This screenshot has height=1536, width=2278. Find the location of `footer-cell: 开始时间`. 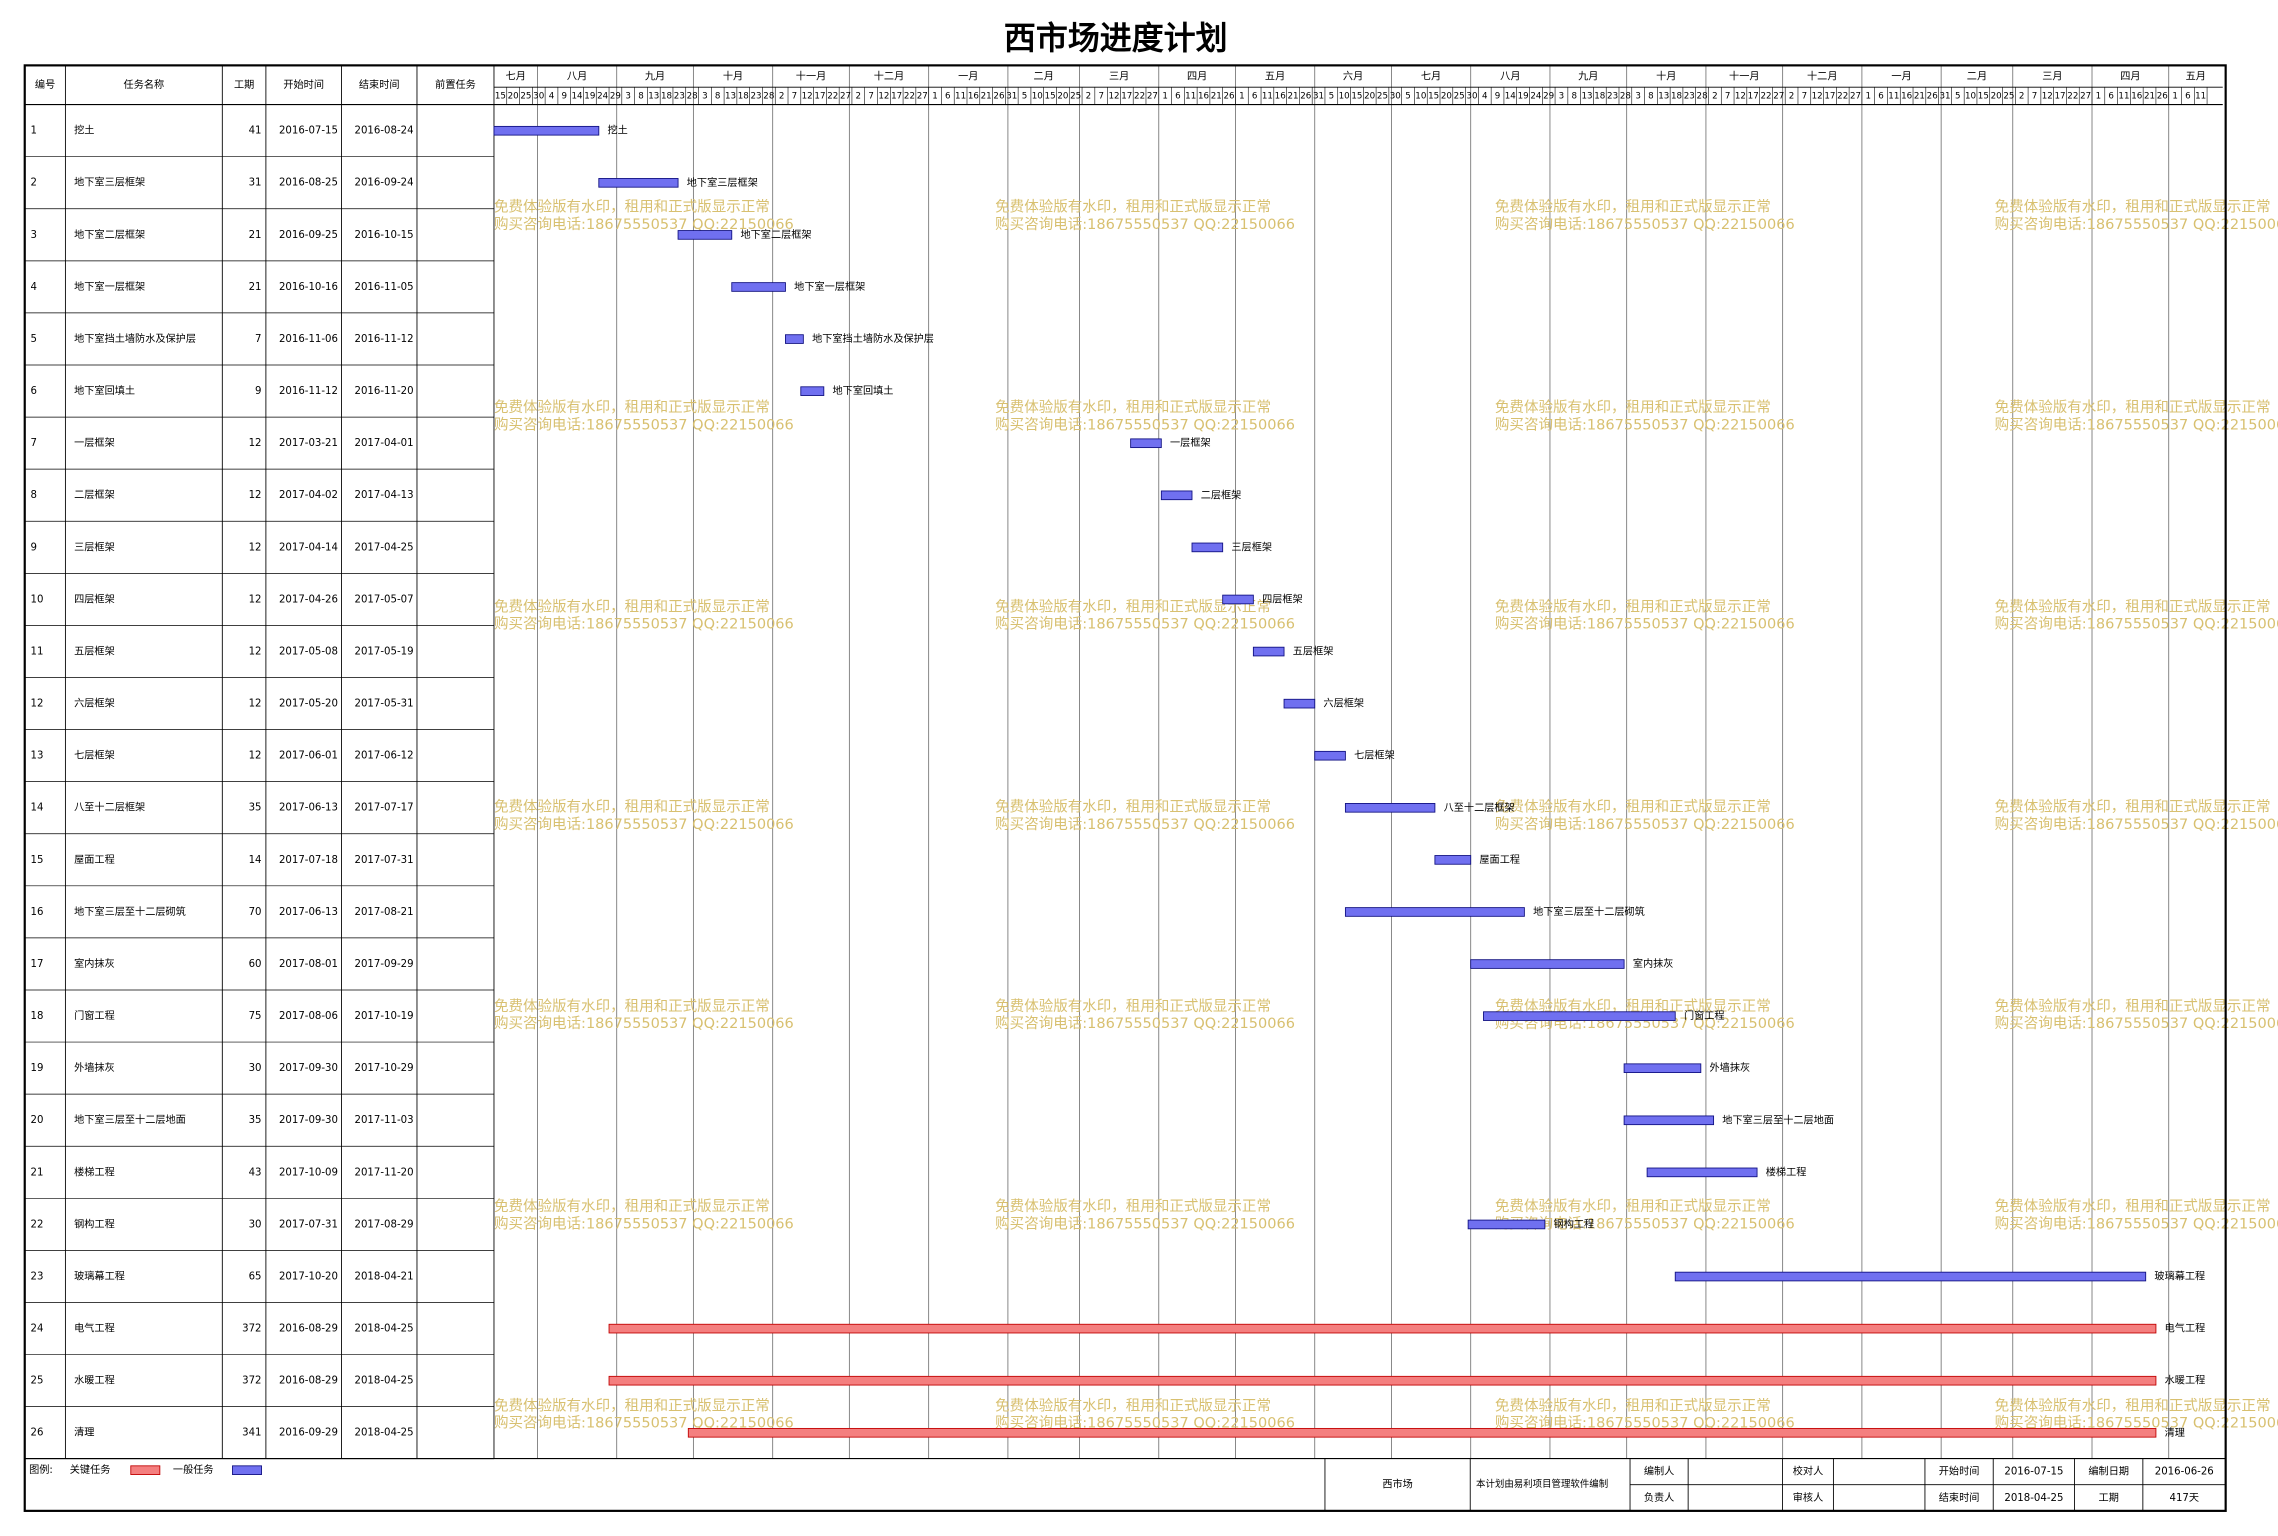

footer-cell: 开始时间 is located at coordinates (1959, 1471).